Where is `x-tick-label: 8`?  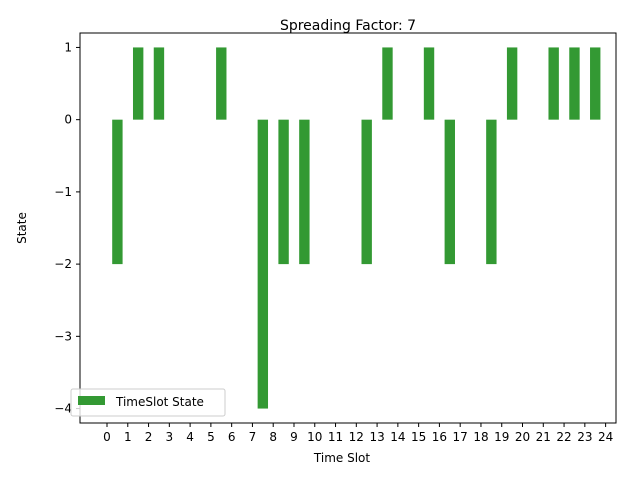
x-tick-label: 8 is located at coordinates (273, 437).